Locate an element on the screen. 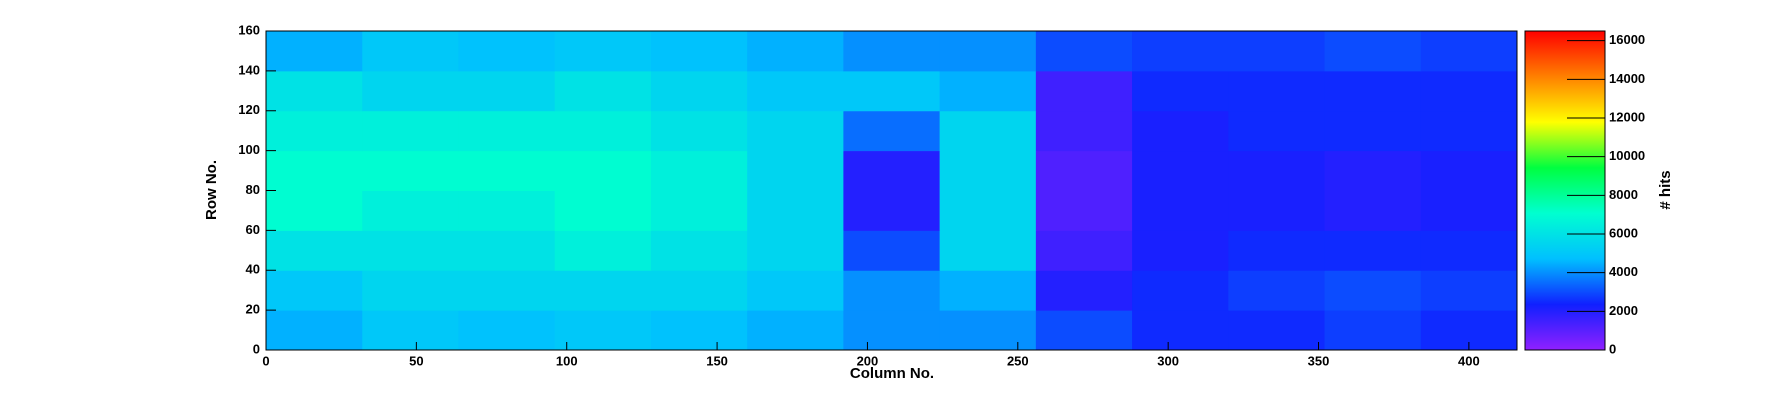  x-axis-label: Column No. is located at coordinates (892, 373).